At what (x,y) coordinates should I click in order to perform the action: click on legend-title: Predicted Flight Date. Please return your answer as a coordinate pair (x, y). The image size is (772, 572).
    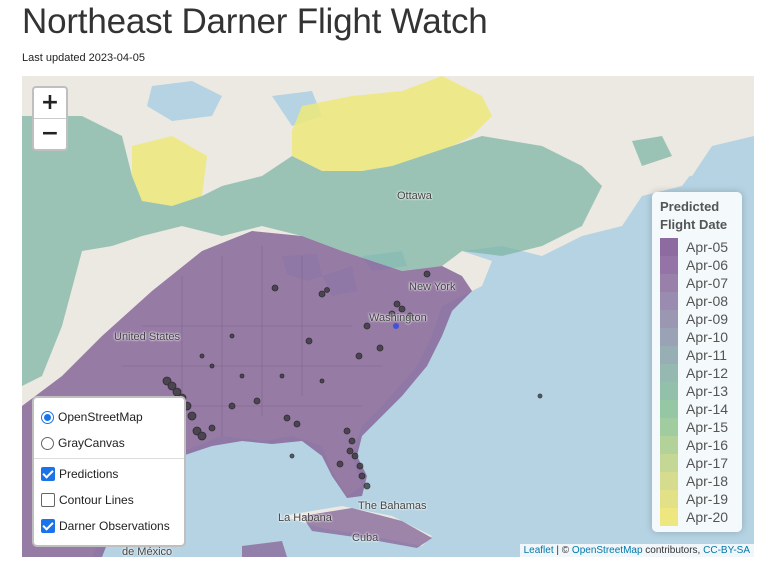
    Looking at the image, I should click on (693, 216).